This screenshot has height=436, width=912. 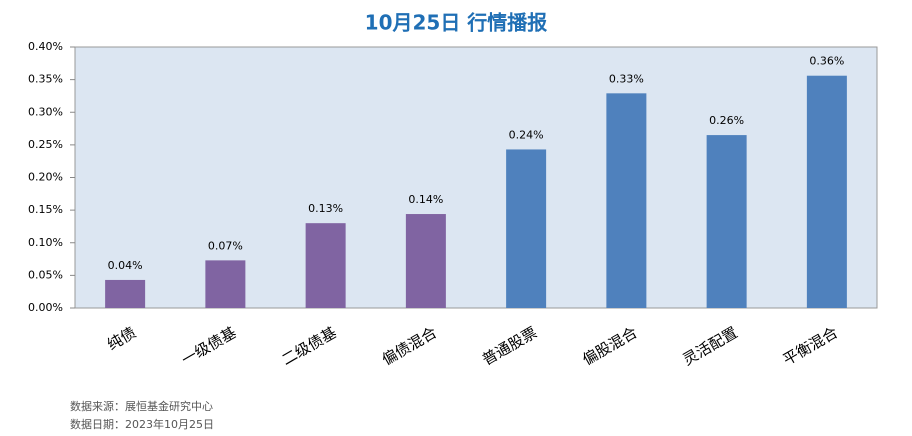 I want to click on y-tick-label: 0.35%, so click(x=45, y=79).